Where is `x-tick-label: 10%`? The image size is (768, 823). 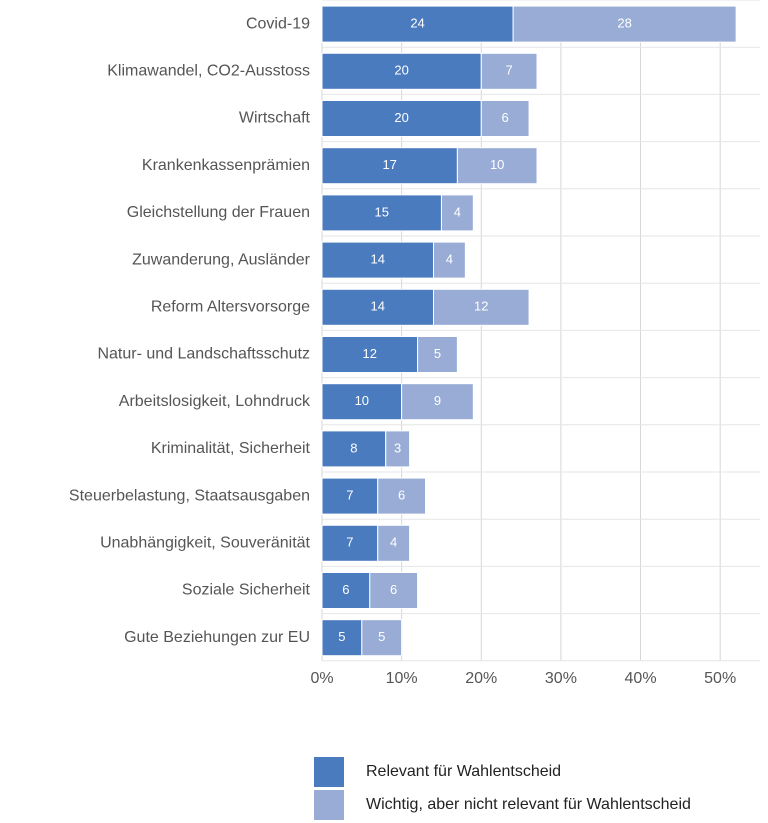
x-tick-label: 10% is located at coordinates (402, 678).